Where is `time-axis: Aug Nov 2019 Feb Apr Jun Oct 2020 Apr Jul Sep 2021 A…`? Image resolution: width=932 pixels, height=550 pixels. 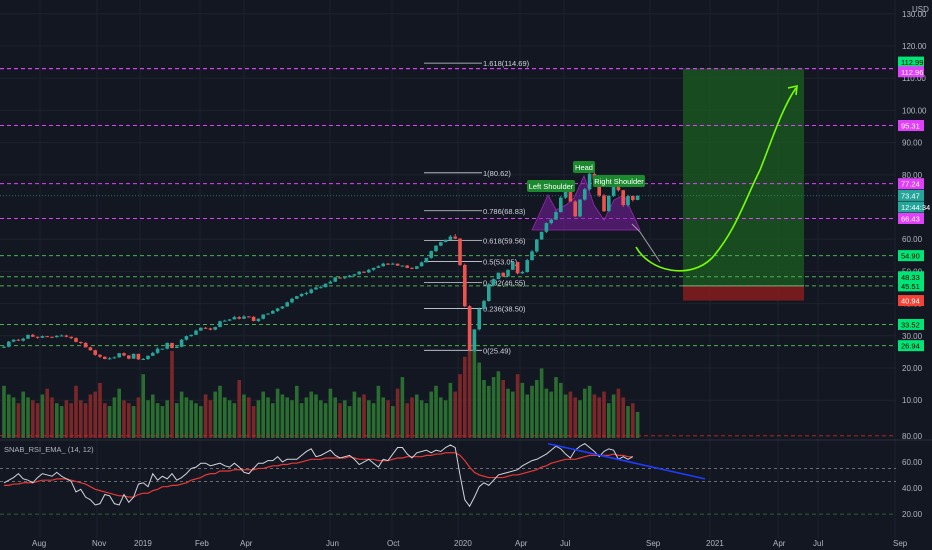
time-axis: Aug Nov 2019 Feb Apr Jun Oct 2020 Apr Jul Sep 2021 A… is located at coordinates (470, 543).